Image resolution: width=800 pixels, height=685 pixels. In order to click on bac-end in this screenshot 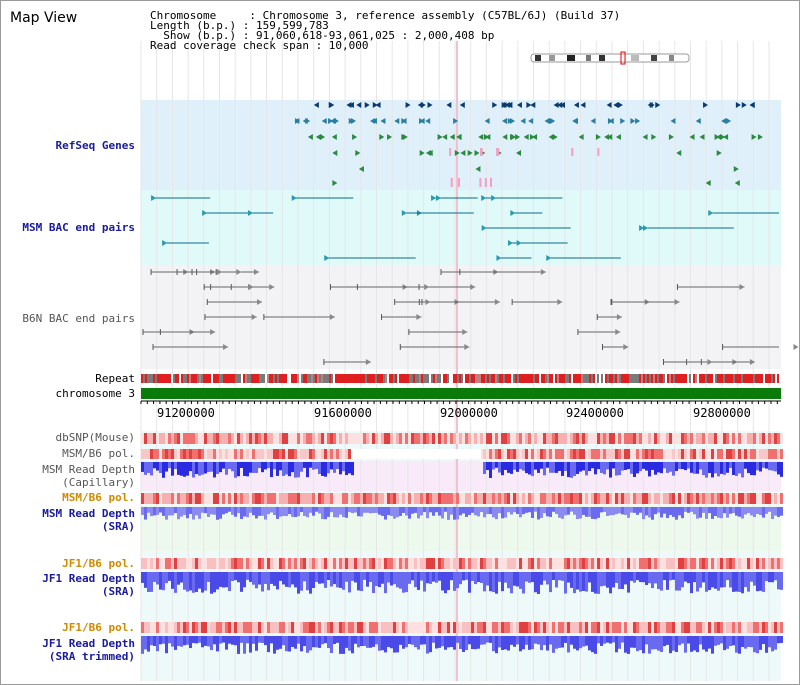, I will do `click(473, 287)`.